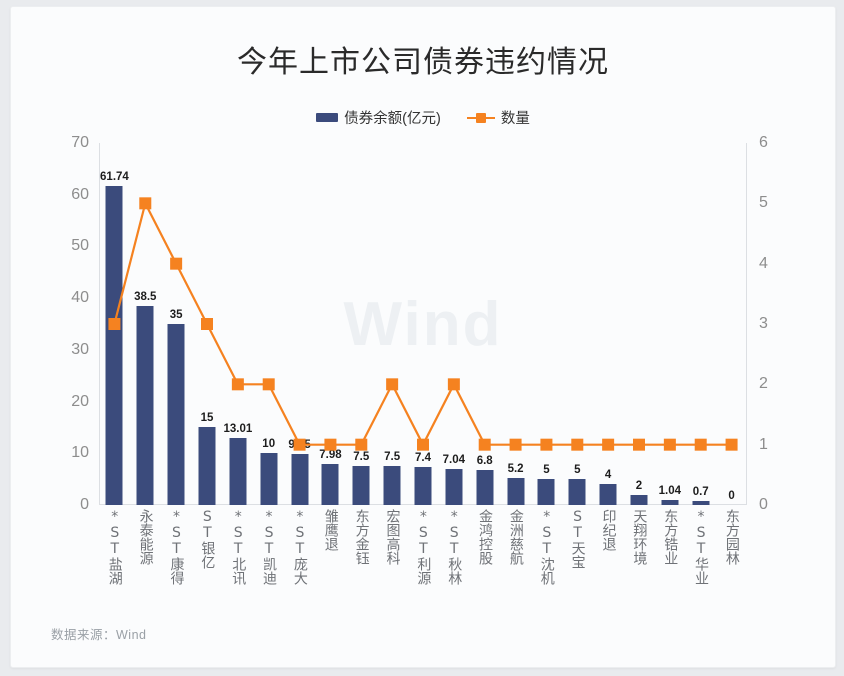 The height and width of the screenshot is (676, 844). I want to click on bar-value-label: 6.8, so click(484, 460).